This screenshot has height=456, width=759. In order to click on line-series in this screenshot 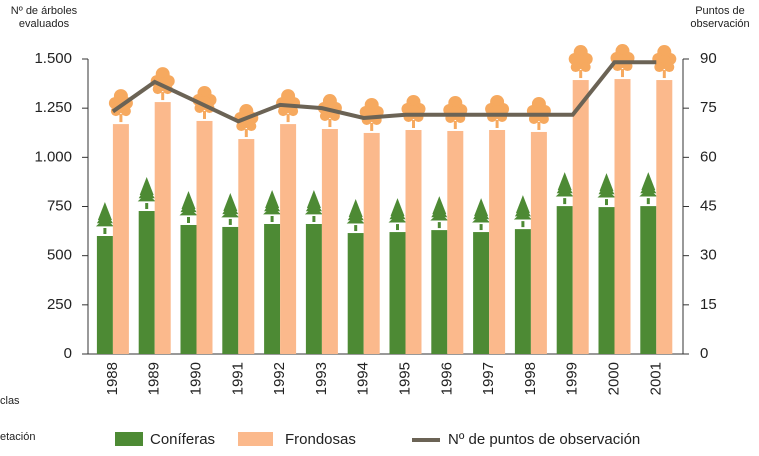, I will do `click(384, 92)`.